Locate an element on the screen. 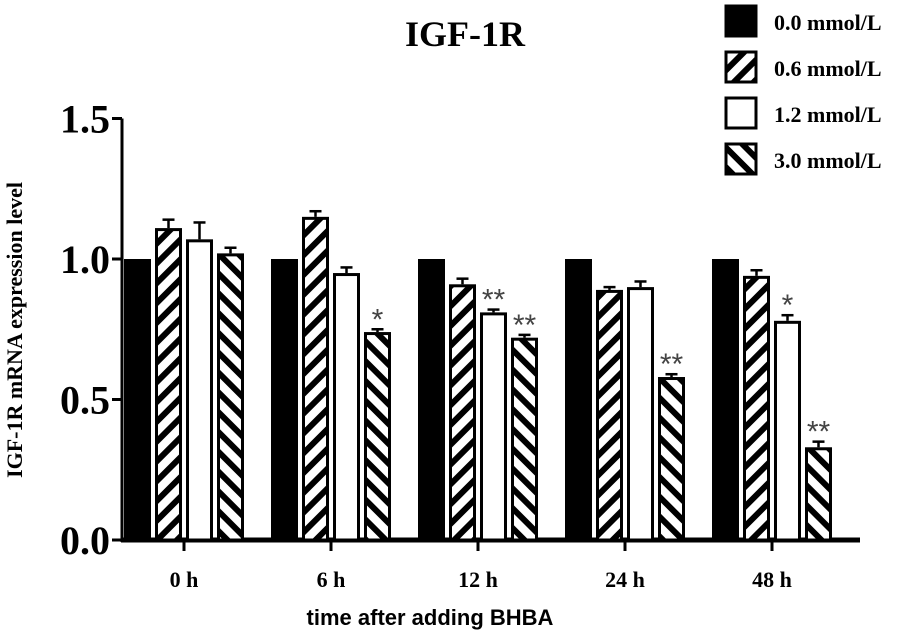 This screenshot has height=635, width=922. chart-title: IGF-1R is located at coordinates (465, 34).